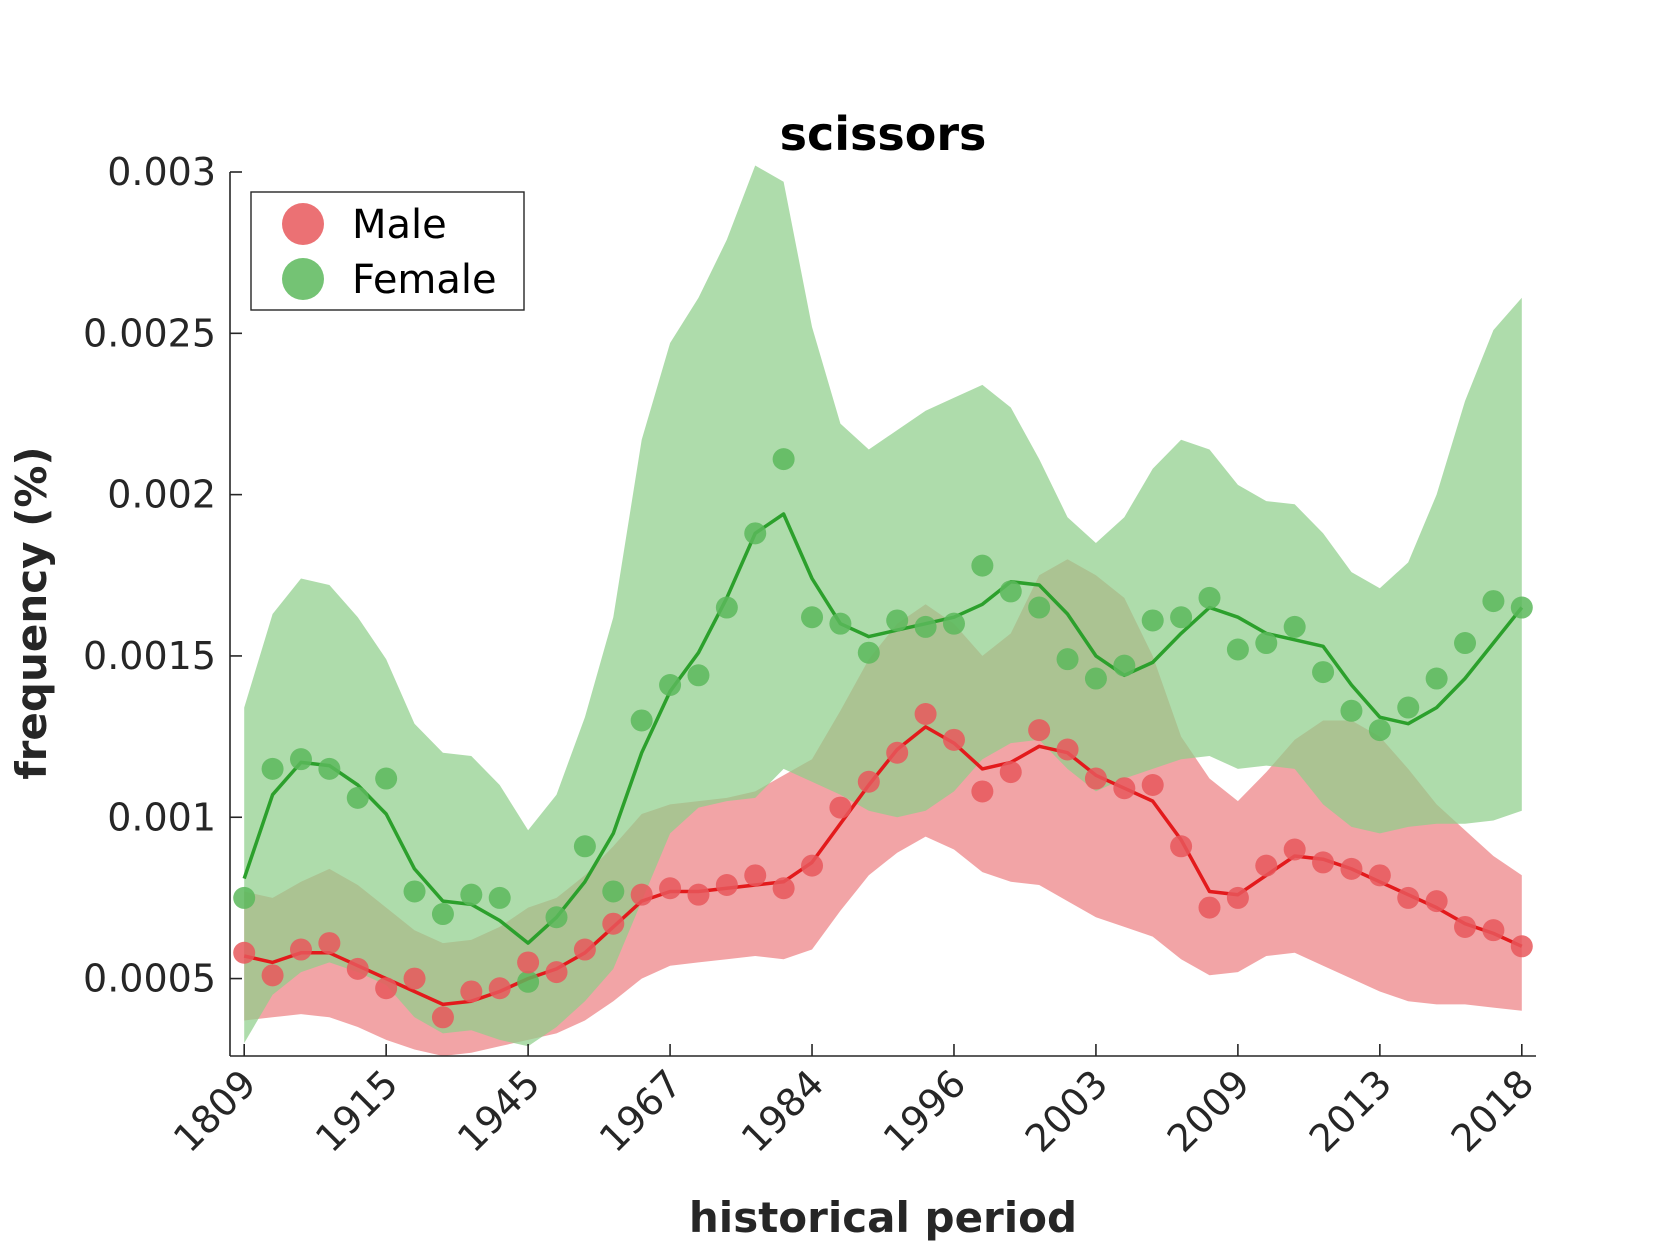 This screenshot has width=1680, height=1260. I want to click on y-tick-label: 0.0005, so click(149, 979).